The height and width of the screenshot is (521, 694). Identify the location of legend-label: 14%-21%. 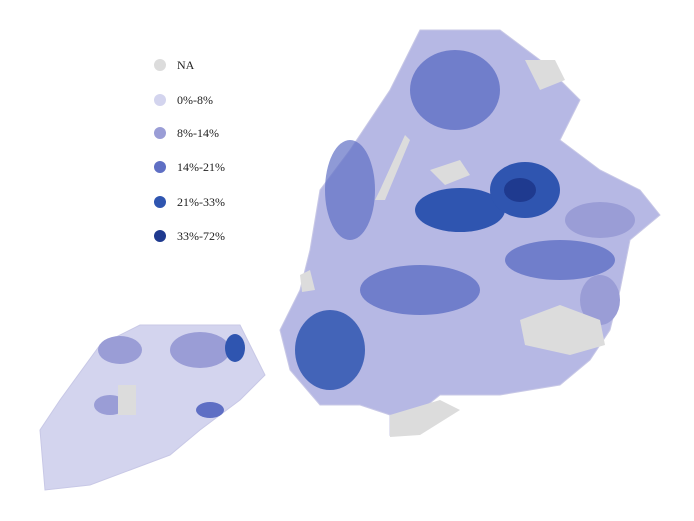
(201, 167).